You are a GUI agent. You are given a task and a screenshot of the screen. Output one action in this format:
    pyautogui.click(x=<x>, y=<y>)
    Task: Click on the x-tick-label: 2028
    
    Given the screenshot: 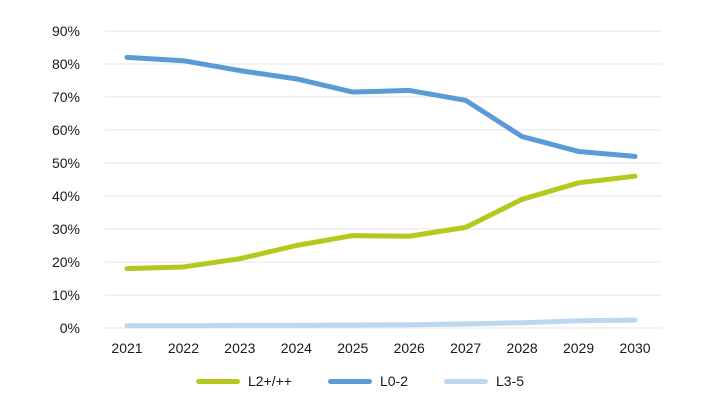 What is the action you would take?
    pyautogui.click(x=522, y=348)
    